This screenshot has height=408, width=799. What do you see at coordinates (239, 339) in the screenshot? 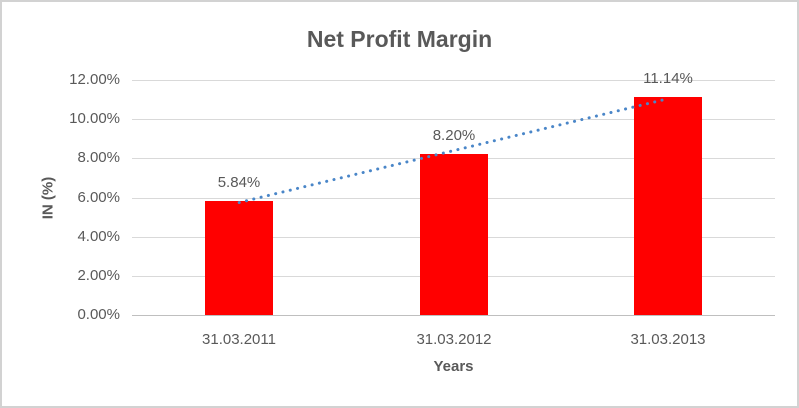
I see `x-tick-label: 31.03.2011` at bounding box center [239, 339].